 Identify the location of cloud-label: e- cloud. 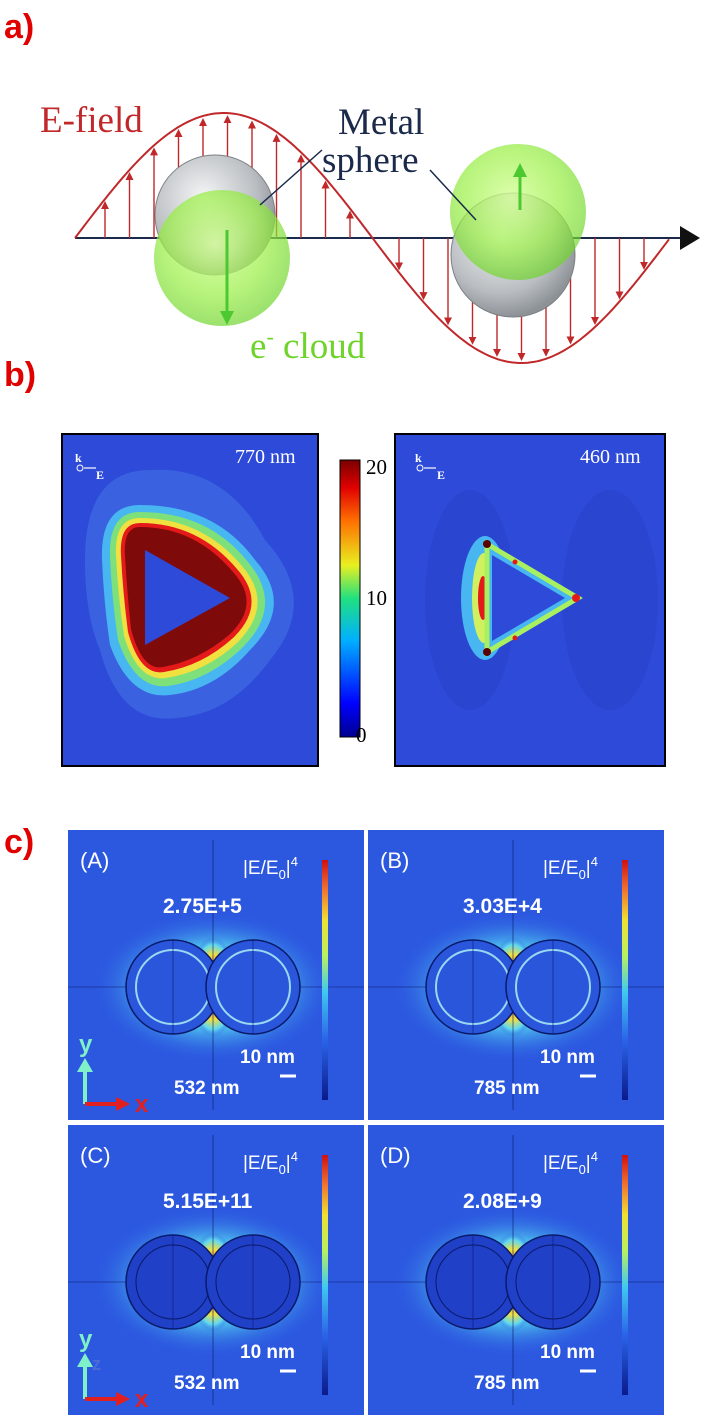
(308, 345).